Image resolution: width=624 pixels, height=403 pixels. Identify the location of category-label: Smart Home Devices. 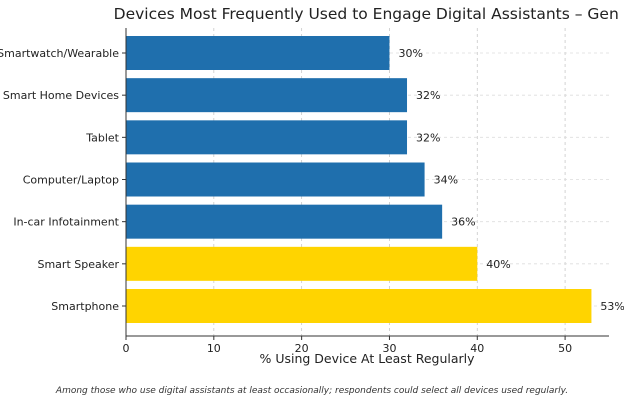
(61, 95).